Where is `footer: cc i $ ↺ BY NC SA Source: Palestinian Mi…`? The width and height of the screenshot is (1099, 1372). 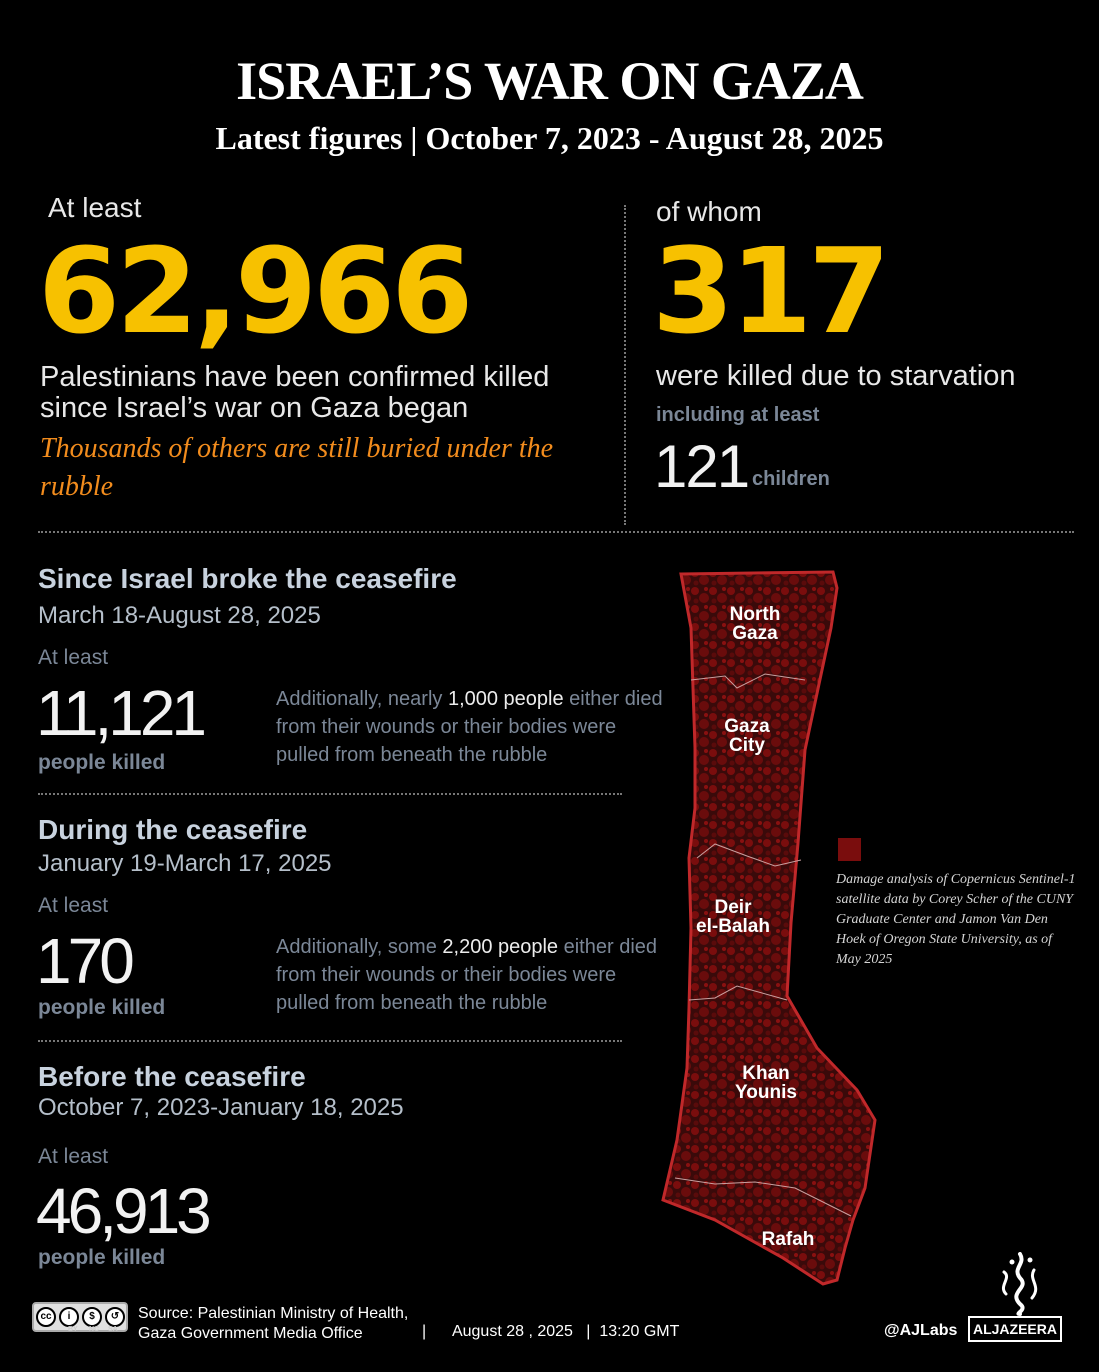 footer: cc i $ ↺ BY NC SA Source: Palestinian Mi… is located at coordinates (549, 1326).